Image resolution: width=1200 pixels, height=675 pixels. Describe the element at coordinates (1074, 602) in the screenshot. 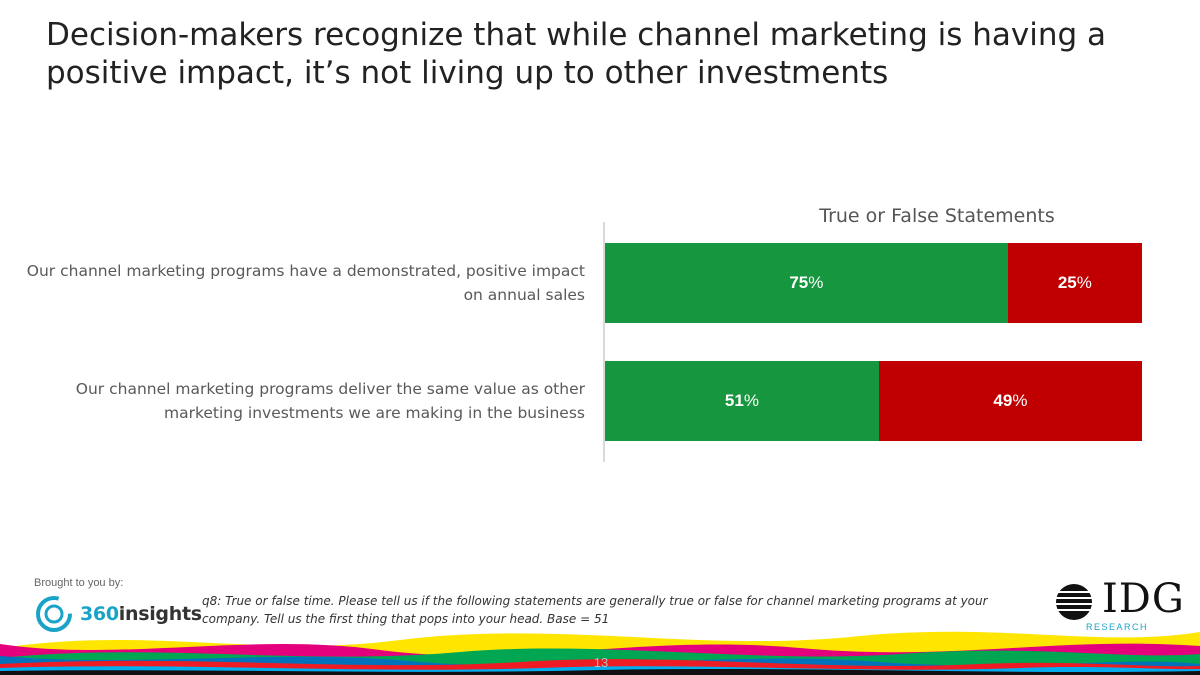

I see `globe-icon` at that location.